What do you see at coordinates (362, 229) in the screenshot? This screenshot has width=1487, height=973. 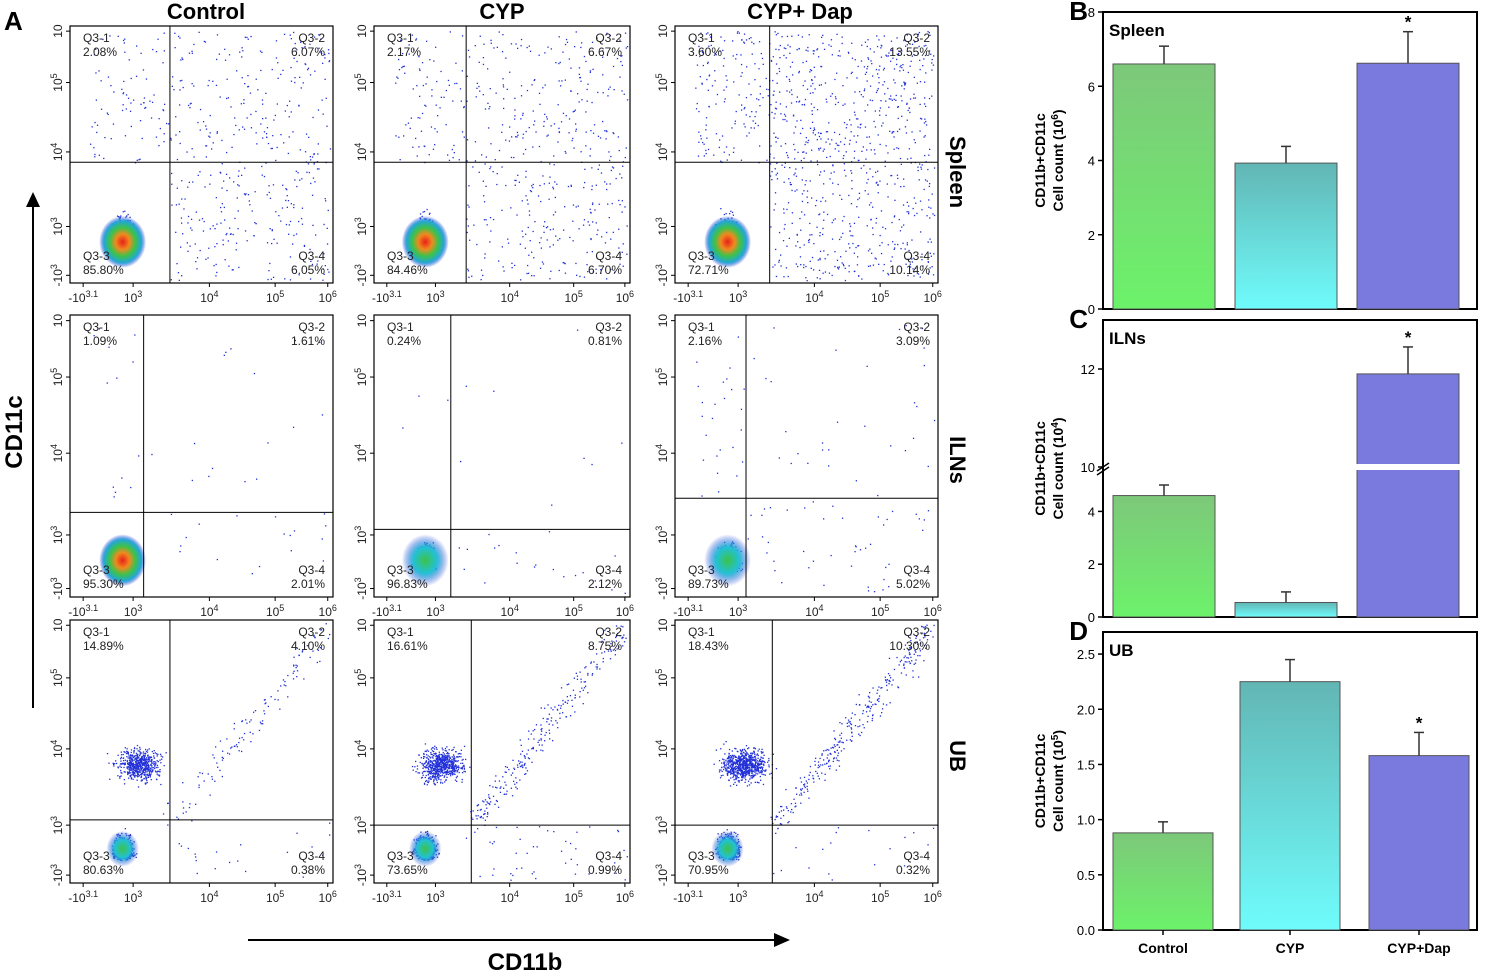 I see `y-tick-label-base: 10` at bounding box center [362, 229].